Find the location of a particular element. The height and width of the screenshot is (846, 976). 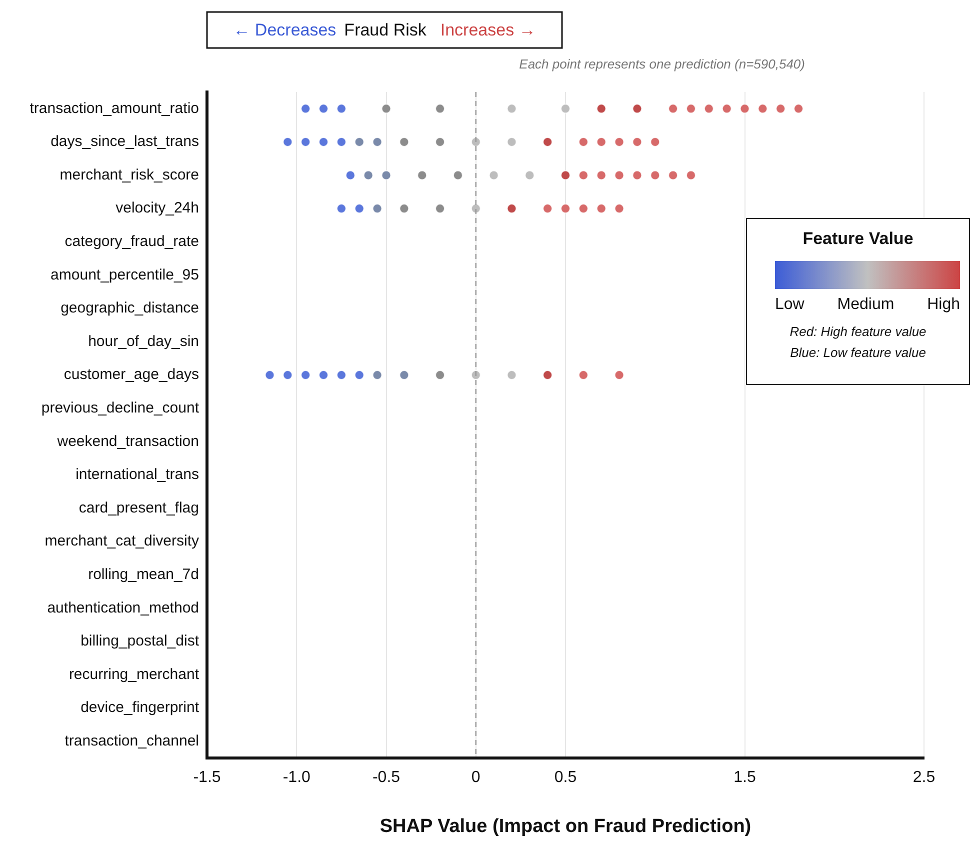

y-tick-label: amount_percentile_95 is located at coordinates (124, 275).